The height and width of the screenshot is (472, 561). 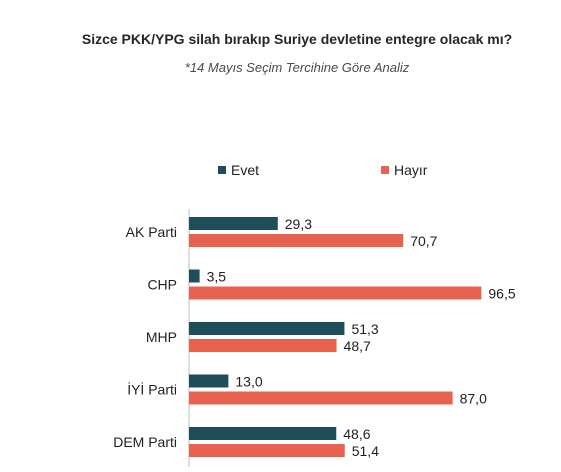 I want to click on bar-dem-parti-evet, so click(x=263, y=433).